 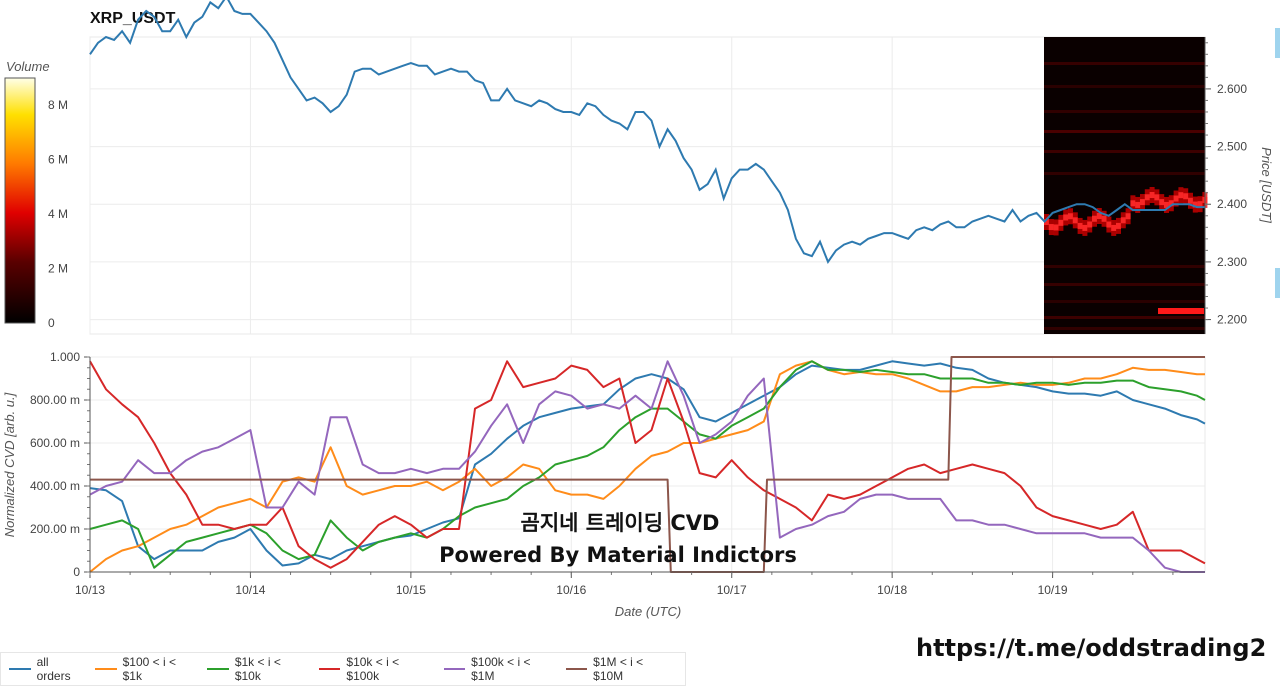 I want to click on legend-item-4: $100k < i < $1M, so click(x=499, y=669).